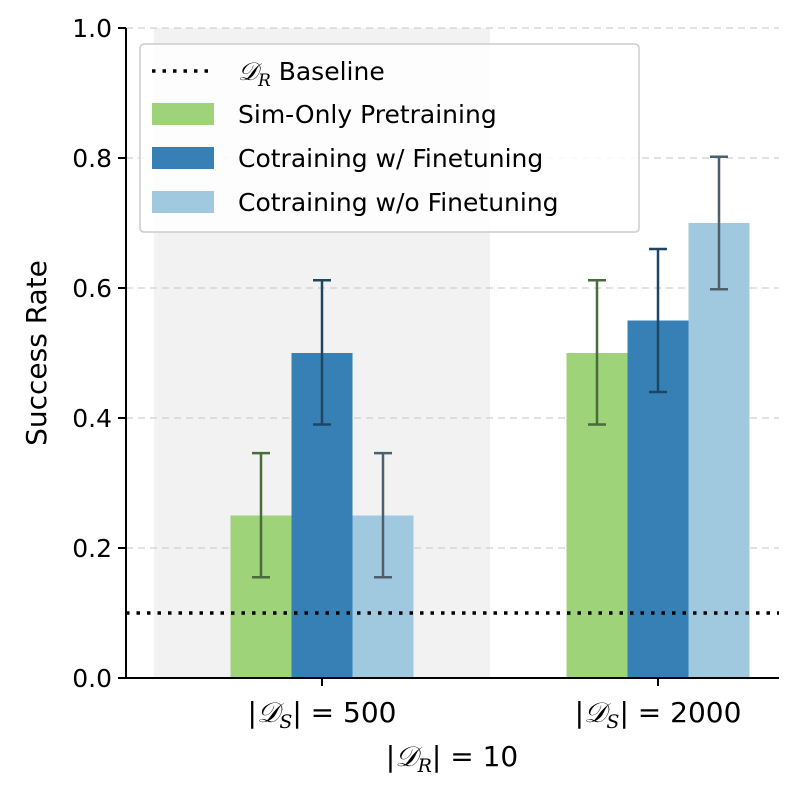 This screenshot has height=796, width=796. Describe the element at coordinates (475, 756) in the screenshot. I see `xlabel-suffix: | = 10` at that location.